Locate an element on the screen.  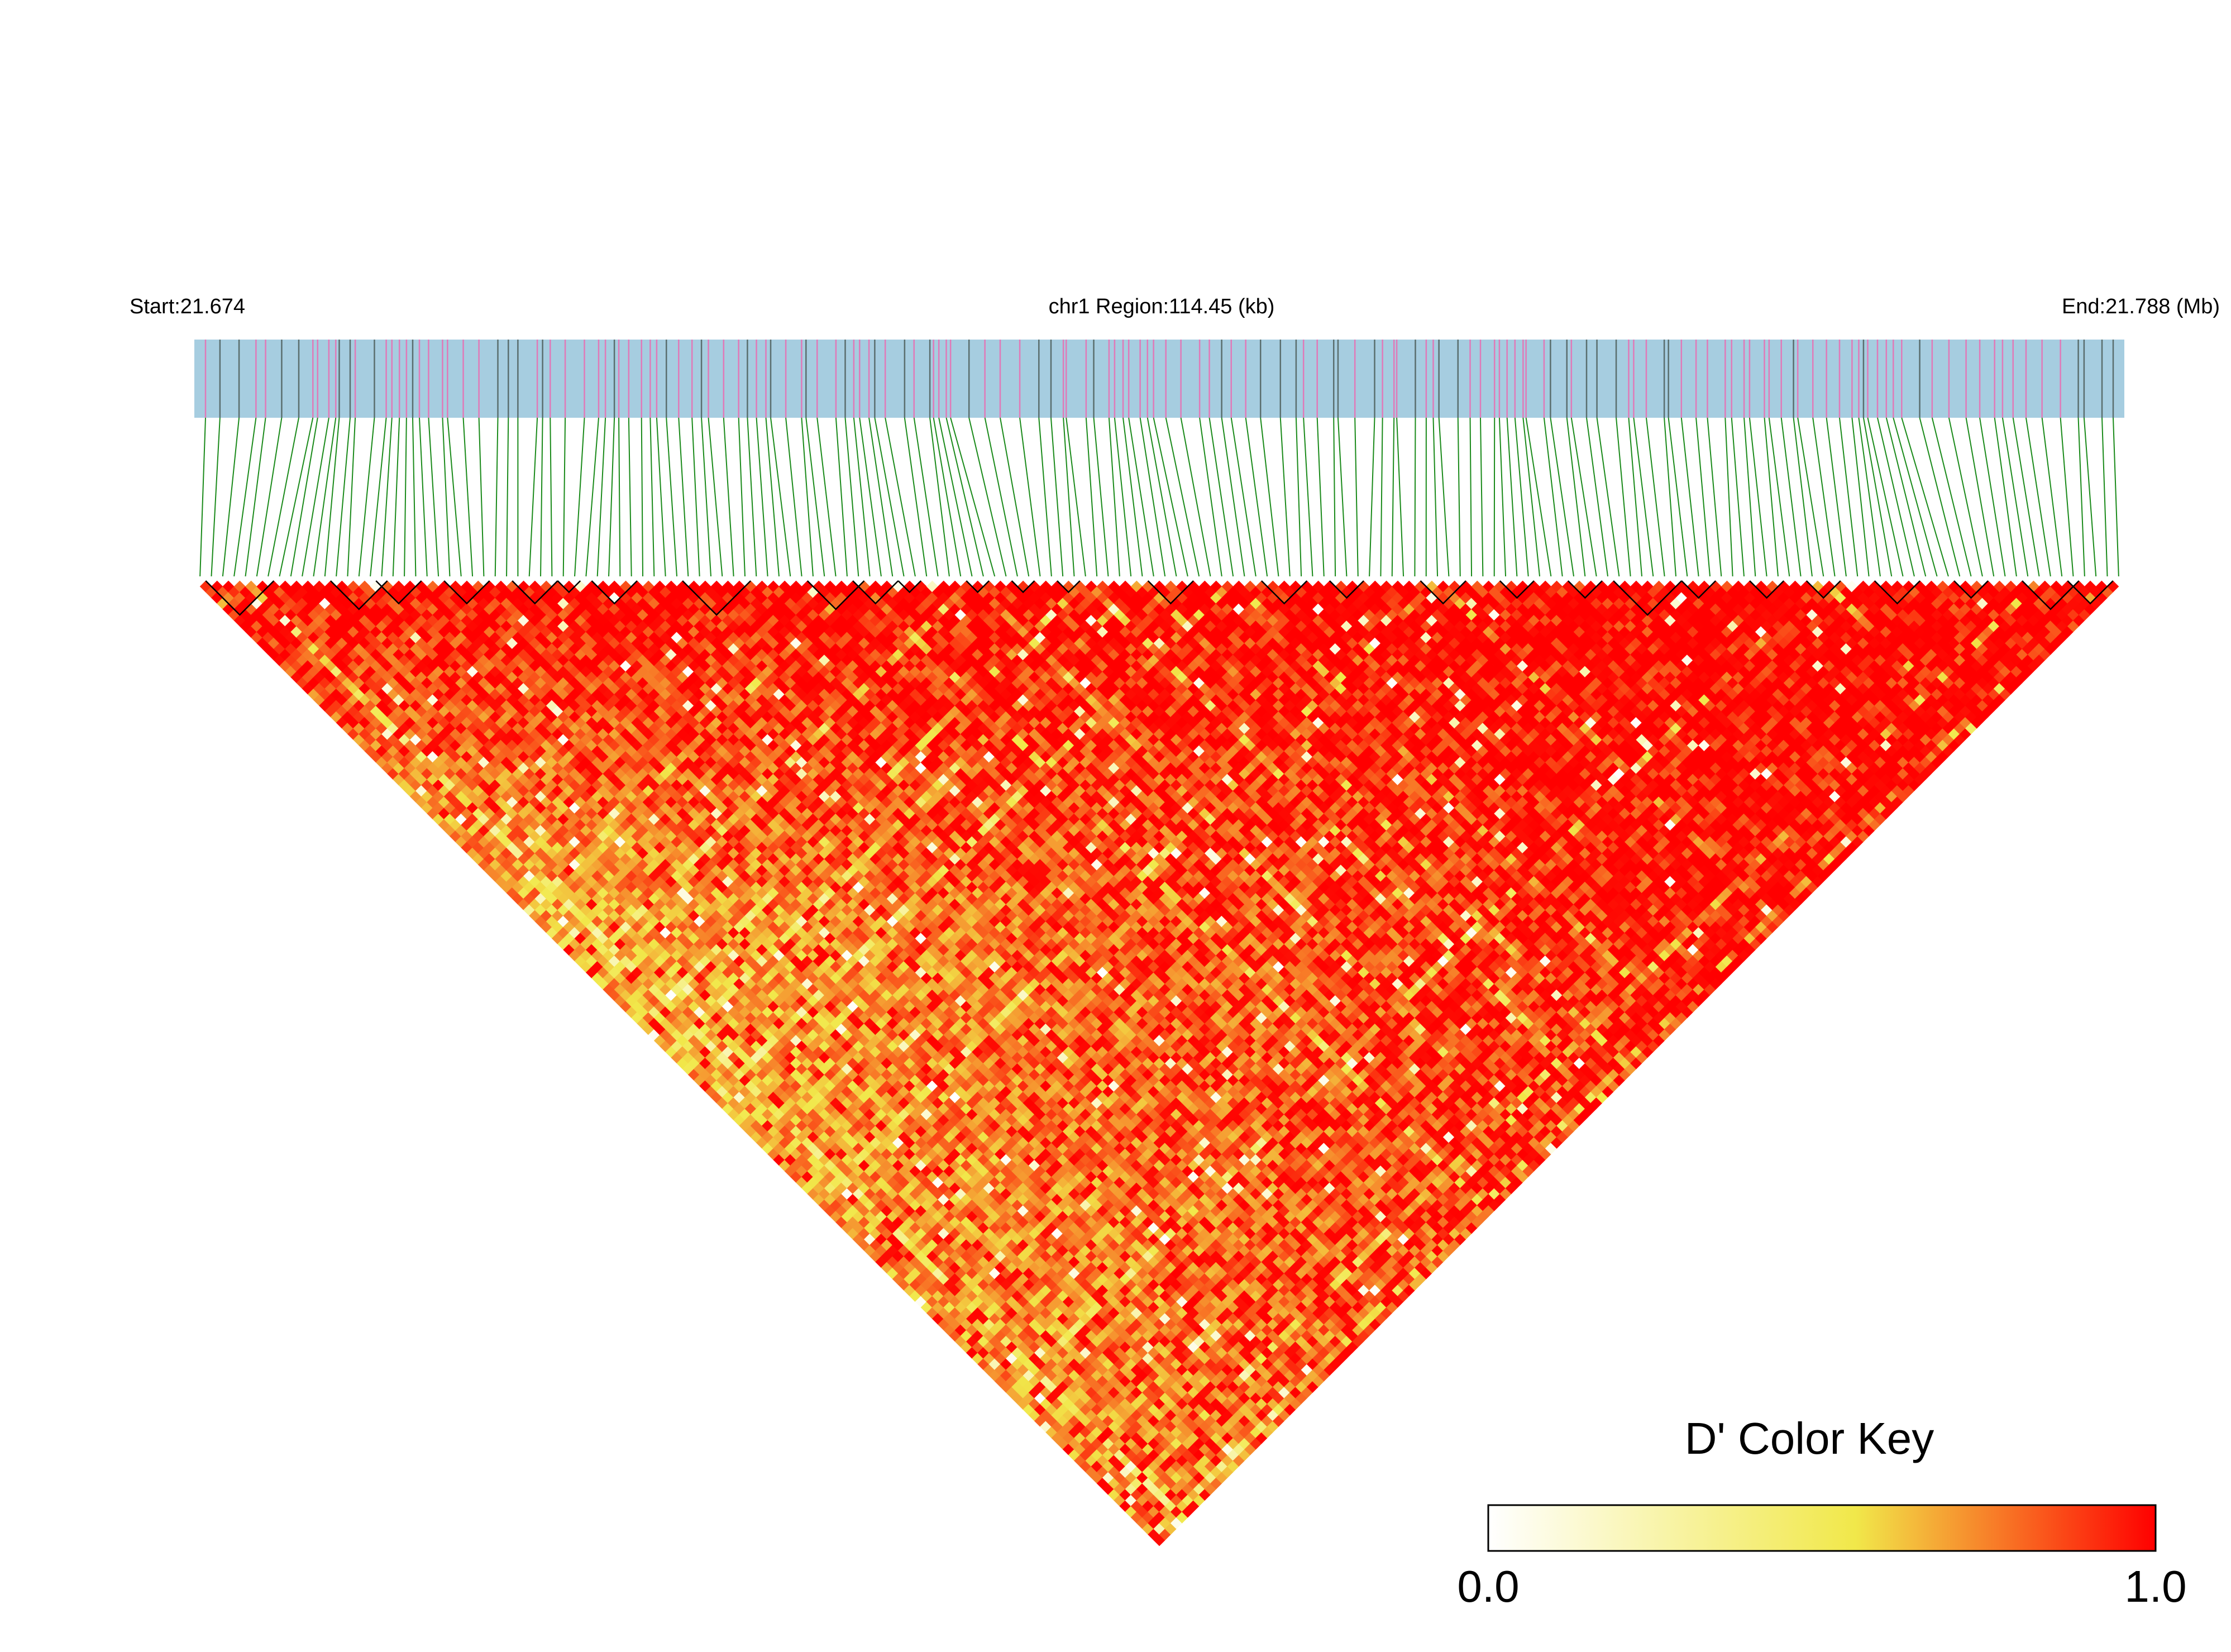
snp-track is located at coordinates (1159, 379).